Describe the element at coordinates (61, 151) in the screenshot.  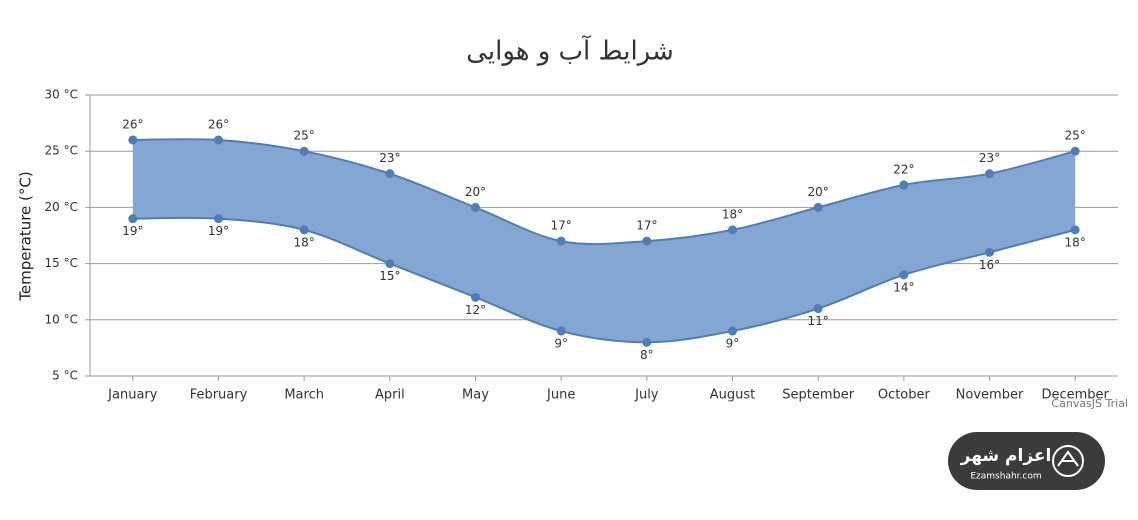
I see `y-tick-label: 25 °C` at that location.